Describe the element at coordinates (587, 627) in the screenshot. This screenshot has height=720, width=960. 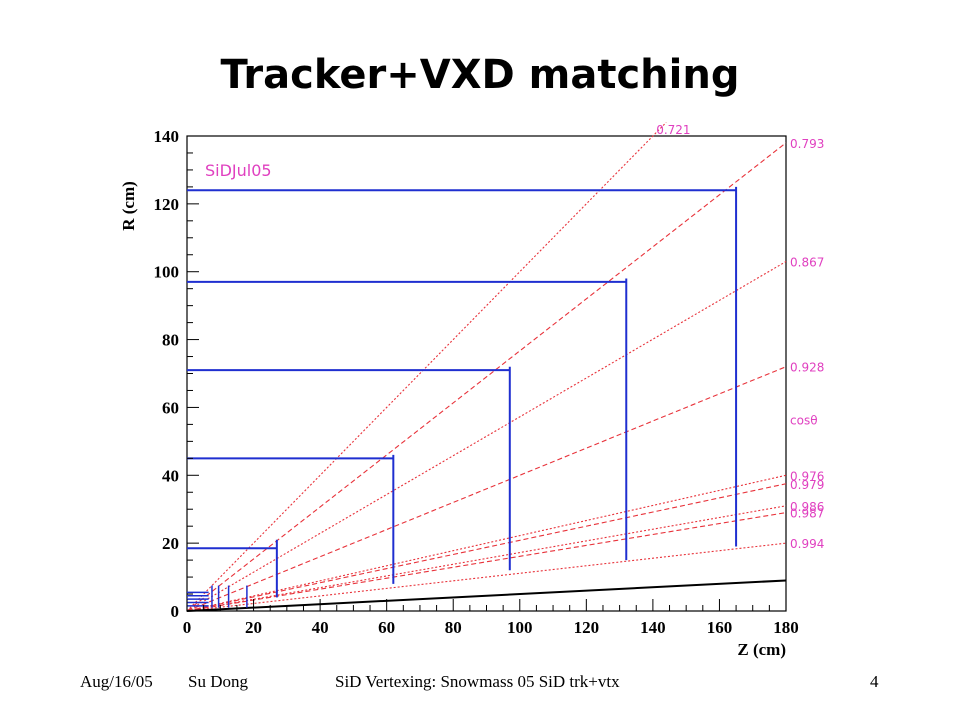
I see `x-tick-label: 120` at that location.